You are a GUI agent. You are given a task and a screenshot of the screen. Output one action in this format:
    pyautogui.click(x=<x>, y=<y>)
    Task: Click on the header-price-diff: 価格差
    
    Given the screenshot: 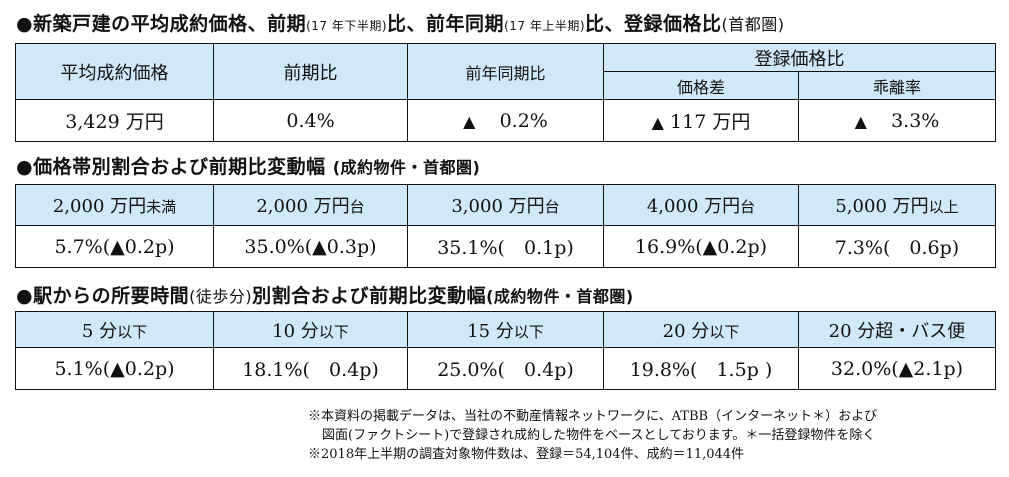 What is the action you would take?
    pyautogui.click(x=701, y=85)
    